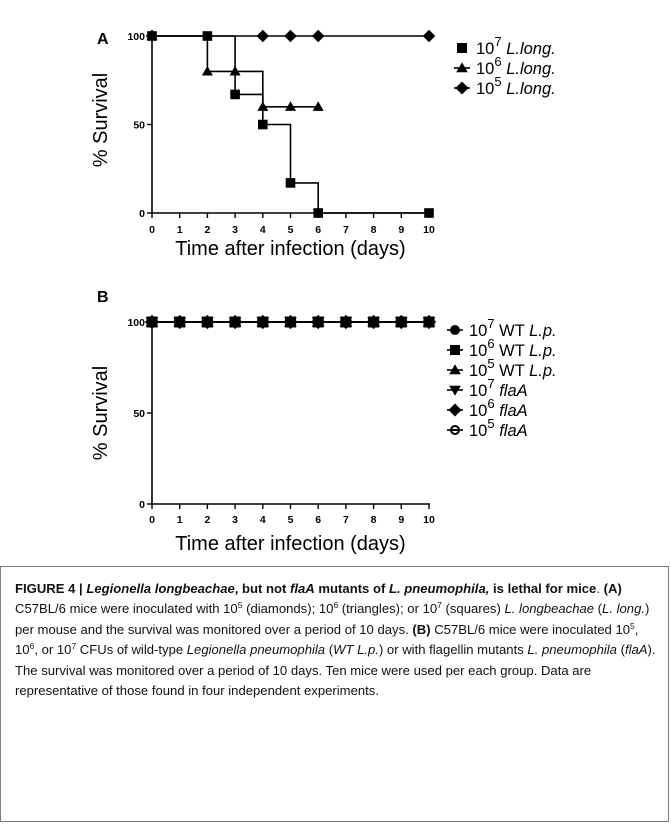 Image resolution: width=671 pixels, height=824 pixels. I want to click on x-tick-label: 8, so click(374, 230).